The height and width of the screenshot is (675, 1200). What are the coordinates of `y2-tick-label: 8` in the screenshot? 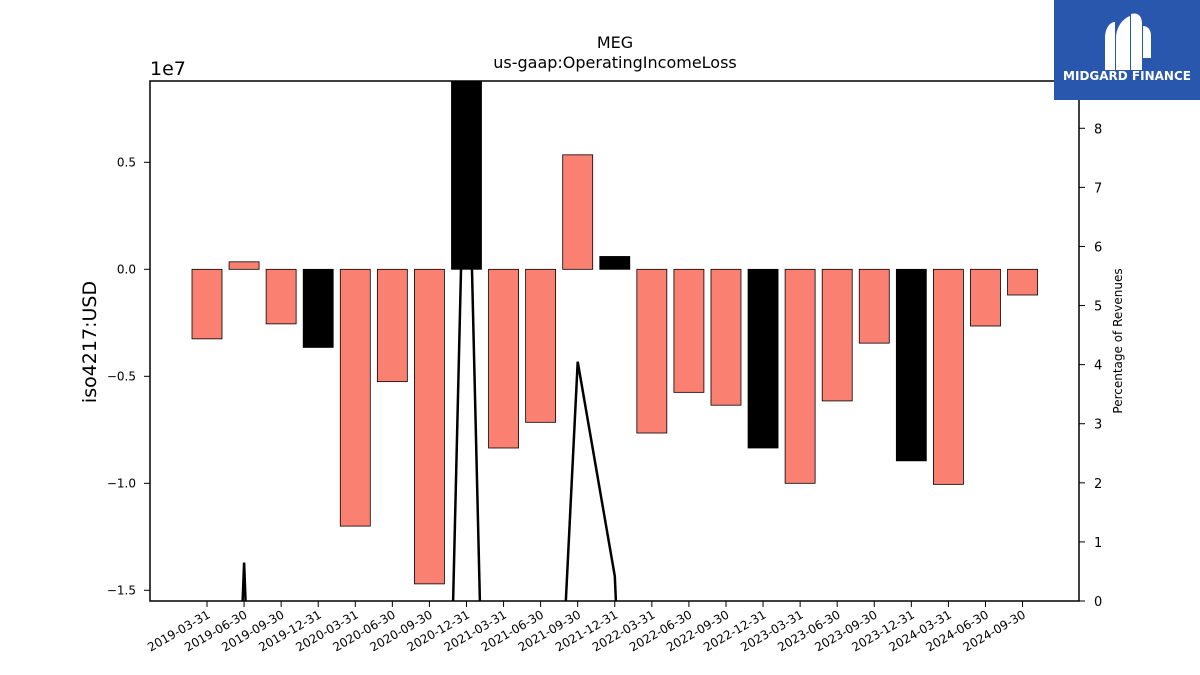 It's located at (1098, 129).